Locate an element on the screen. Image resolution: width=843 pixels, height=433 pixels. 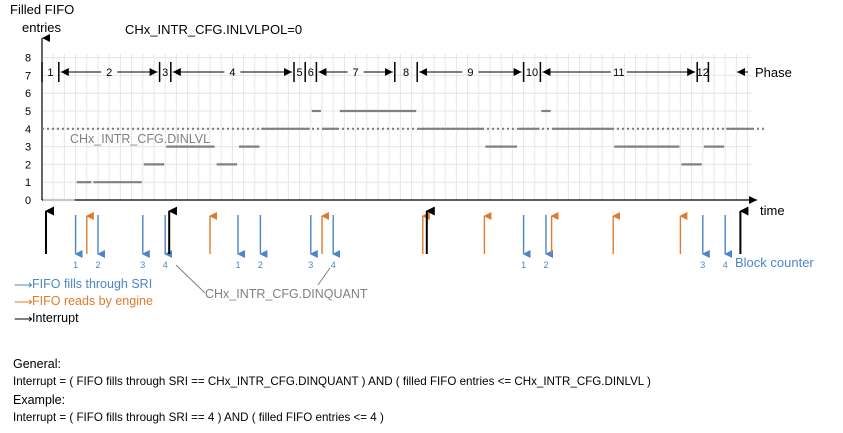
chart-title: CHx_INTR_CFG.INLVLPOL=0 is located at coordinates (214, 29).